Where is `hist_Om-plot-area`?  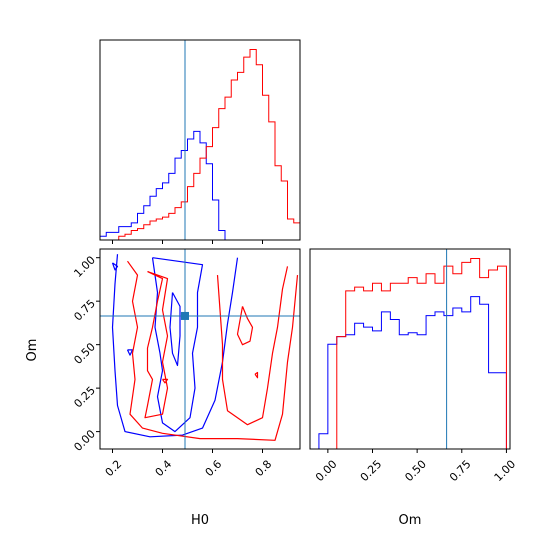 hist_Om-plot-area is located at coordinates (412, 349).